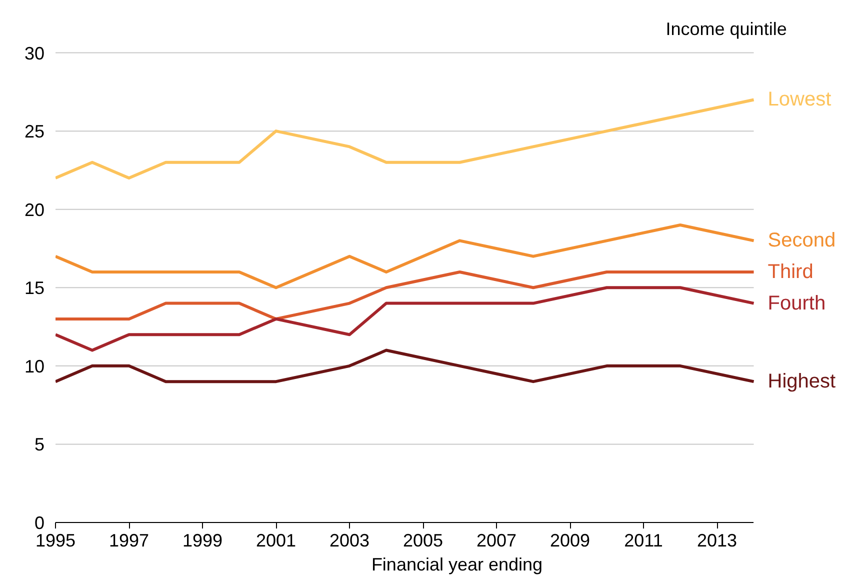  What do you see at coordinates (34, 288) in the screenshot?
I see `y-tick-label: 15` at bounding box center [34, 288].